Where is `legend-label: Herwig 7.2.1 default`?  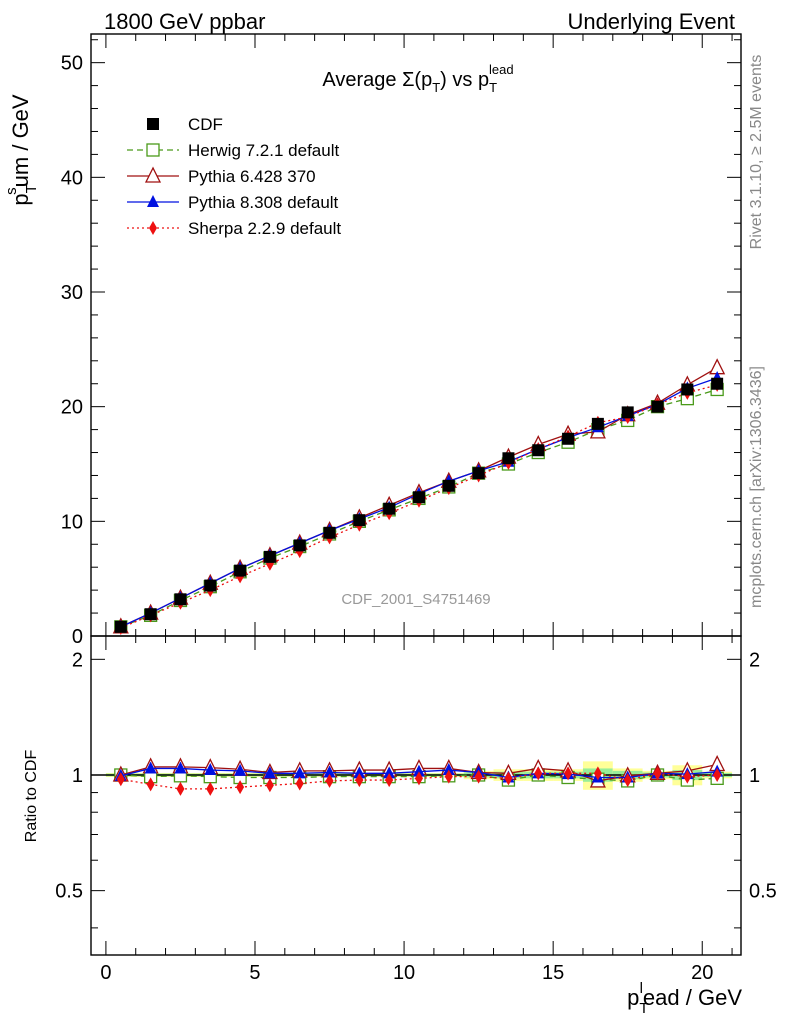 legend-label: Herwig 7.2.1 default is located at coordinates (263, 150).